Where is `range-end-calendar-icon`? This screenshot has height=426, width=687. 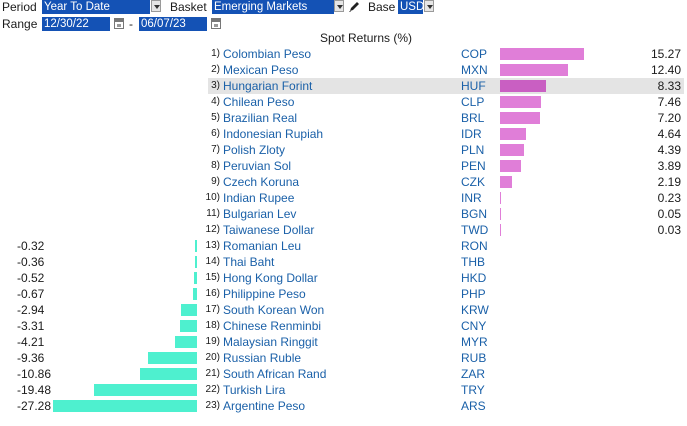
range-end-calendar-icon is located at coordinates (216, 23).